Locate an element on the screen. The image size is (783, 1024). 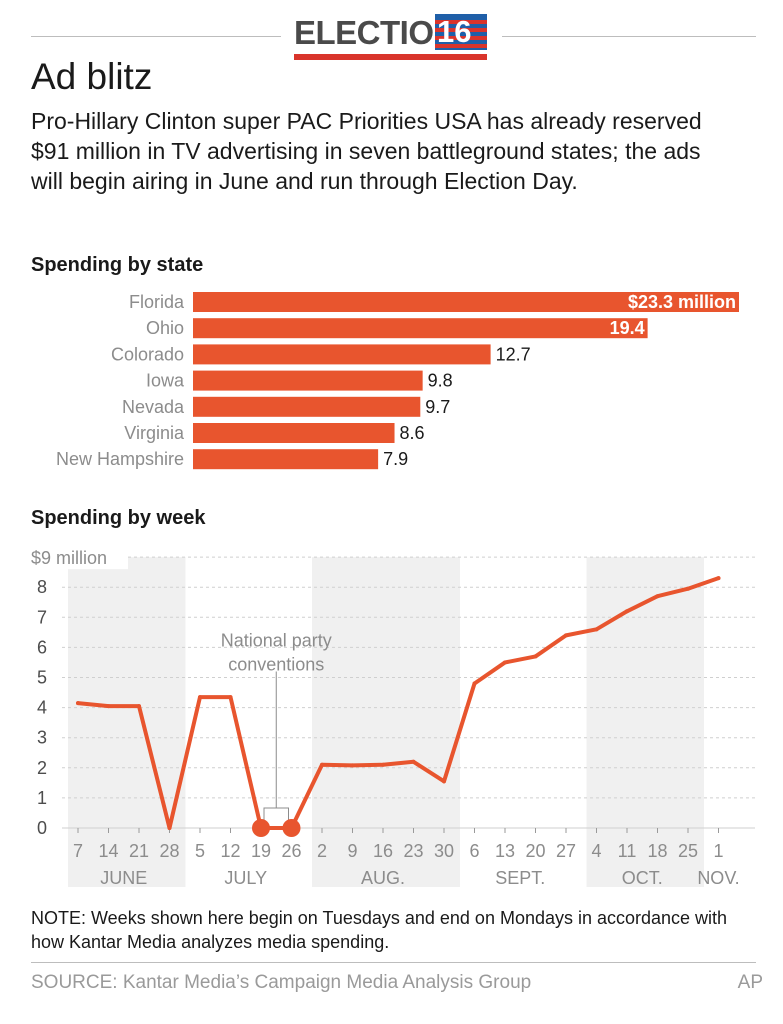
logo-number: 16 is located at coordinates (454, 31).